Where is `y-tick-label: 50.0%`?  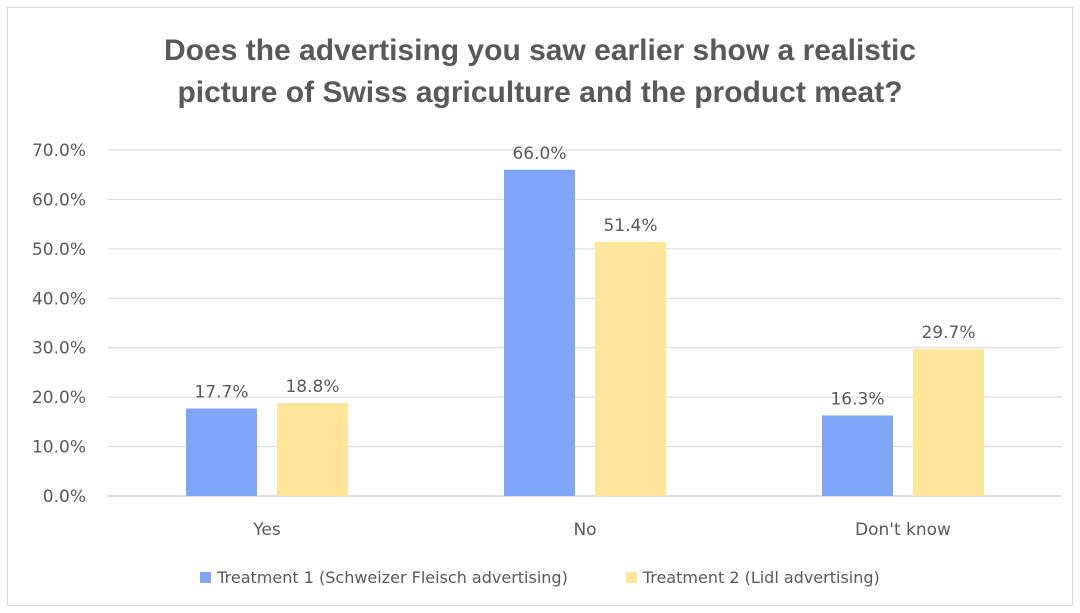
y-tick-label: 50.0% is located at coordinates (59, 250).